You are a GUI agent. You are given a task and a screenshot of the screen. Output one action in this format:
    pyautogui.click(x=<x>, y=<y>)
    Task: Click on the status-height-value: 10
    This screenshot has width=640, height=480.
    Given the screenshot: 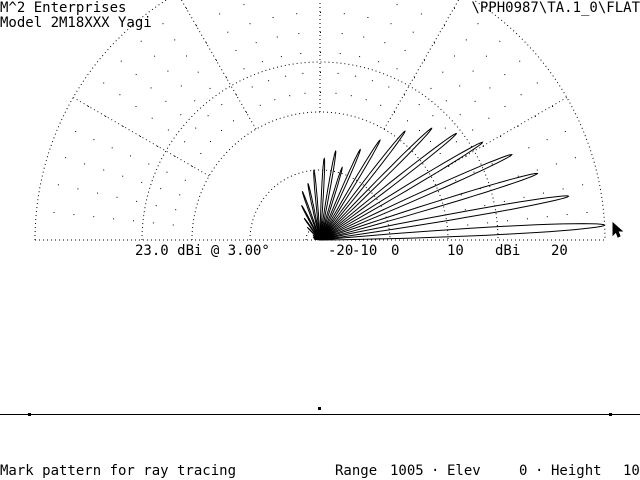 What is the action you would take?
    pyautogui.click(x=631, y=471)
    